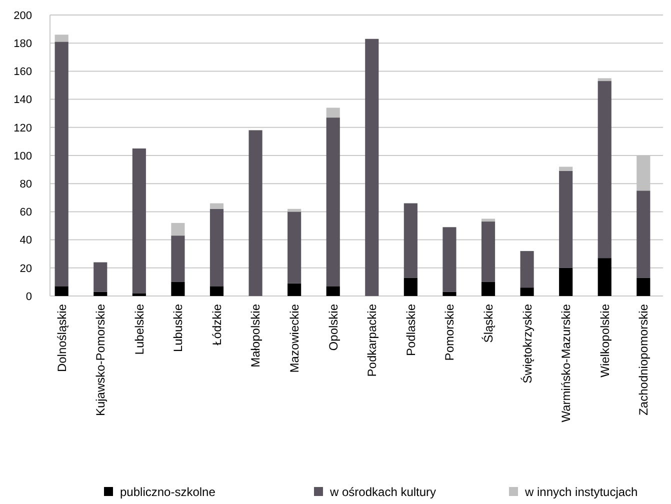 This screenshot has width=671, height=504. What do you see at coordinates (255, 336) in the screenshot?
I see `x-tick-label: Małopolskie` at bounding box center [255, 336].